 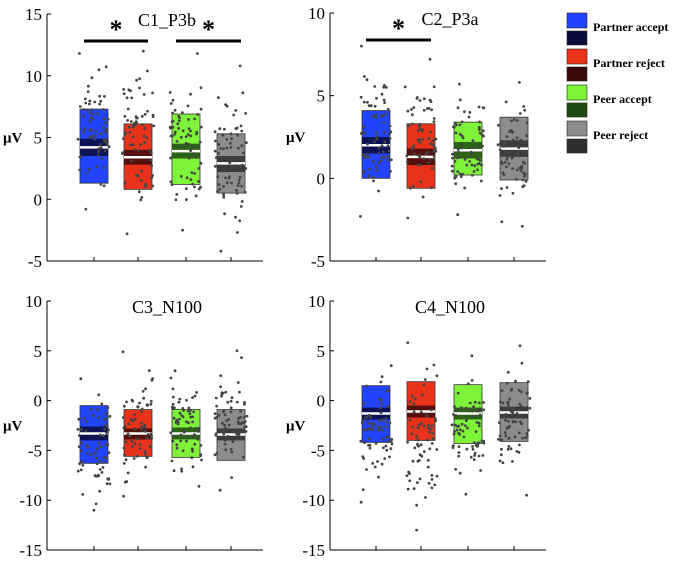 I want to click on y-tick-label: 10, so click(x=33, y=76).